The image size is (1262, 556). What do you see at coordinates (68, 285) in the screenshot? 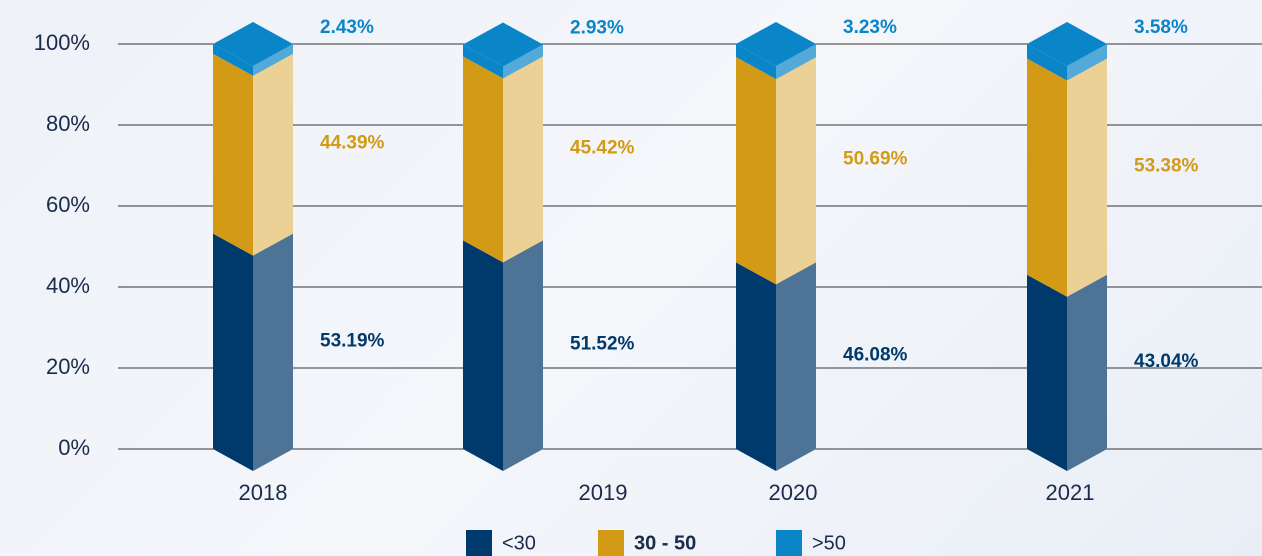
I see `y-tick-label: 40%` at bounding box center [68, 285].